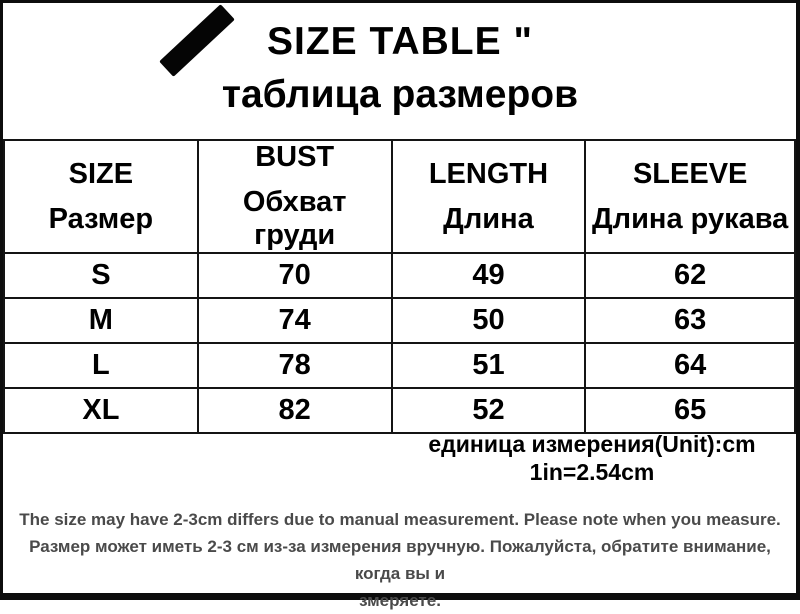  Describe the element at coordinates (488, 173) in the screenshot. I see `header-length-en: LENGTH` at that location.